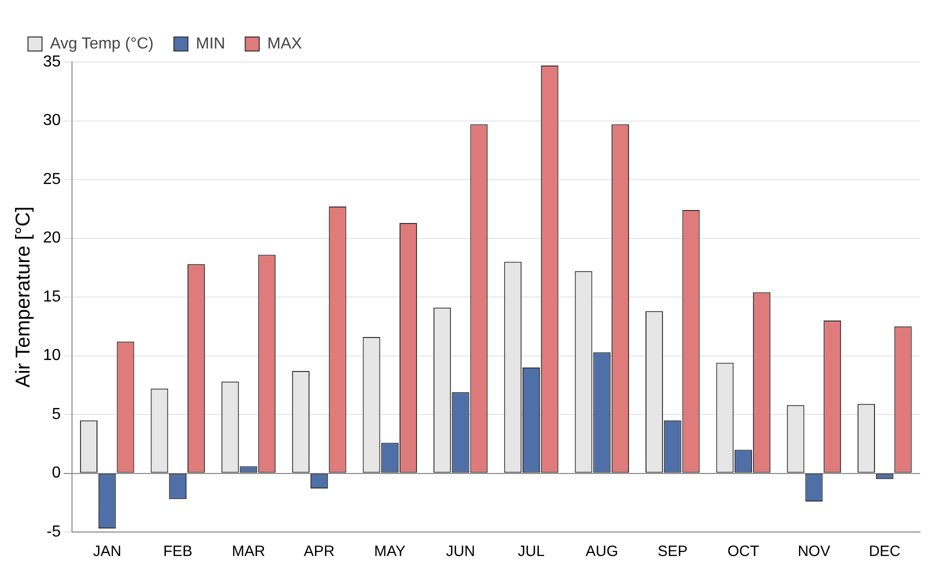 The image size is (934, 572). Describe the element at coordinates (531, 551) in the screenshot. I see `x-tick-label: JUL` at that location.